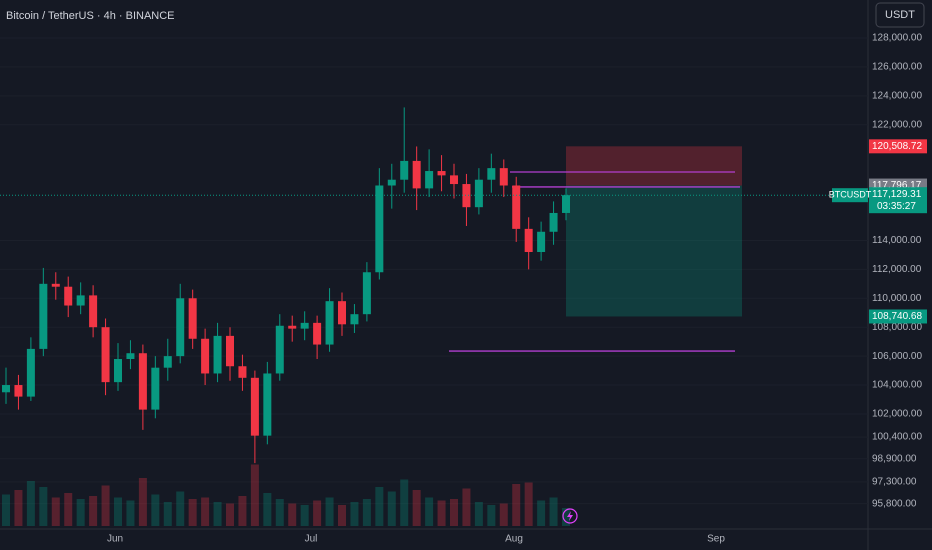 The width and height of the screenshot is (932, 550). What do you see at coordinates (311, 539) in the screenshot?
I see `x-tick-label: Jul` at bounding box center [311, 539].